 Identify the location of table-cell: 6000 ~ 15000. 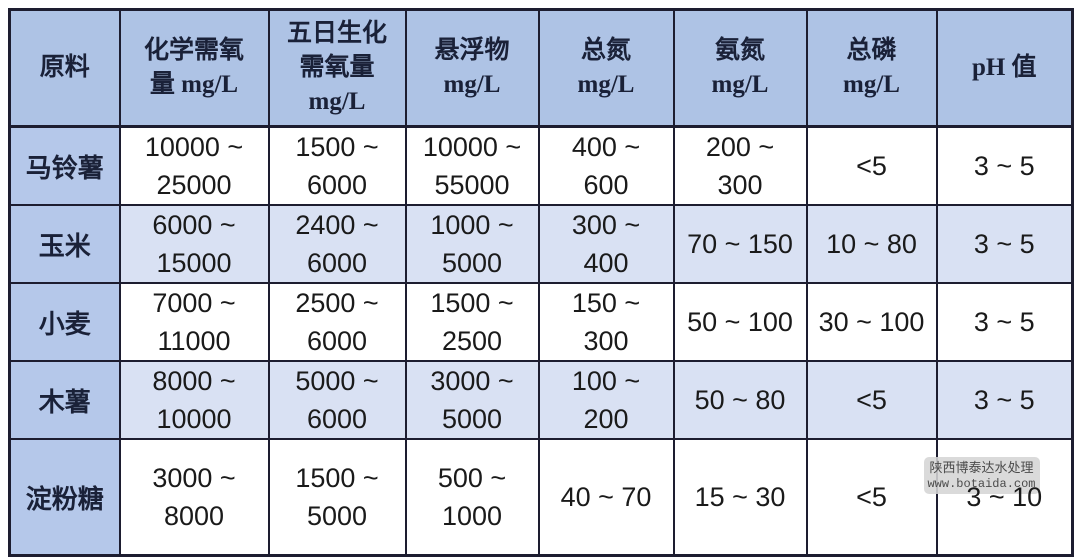
(194, 244).